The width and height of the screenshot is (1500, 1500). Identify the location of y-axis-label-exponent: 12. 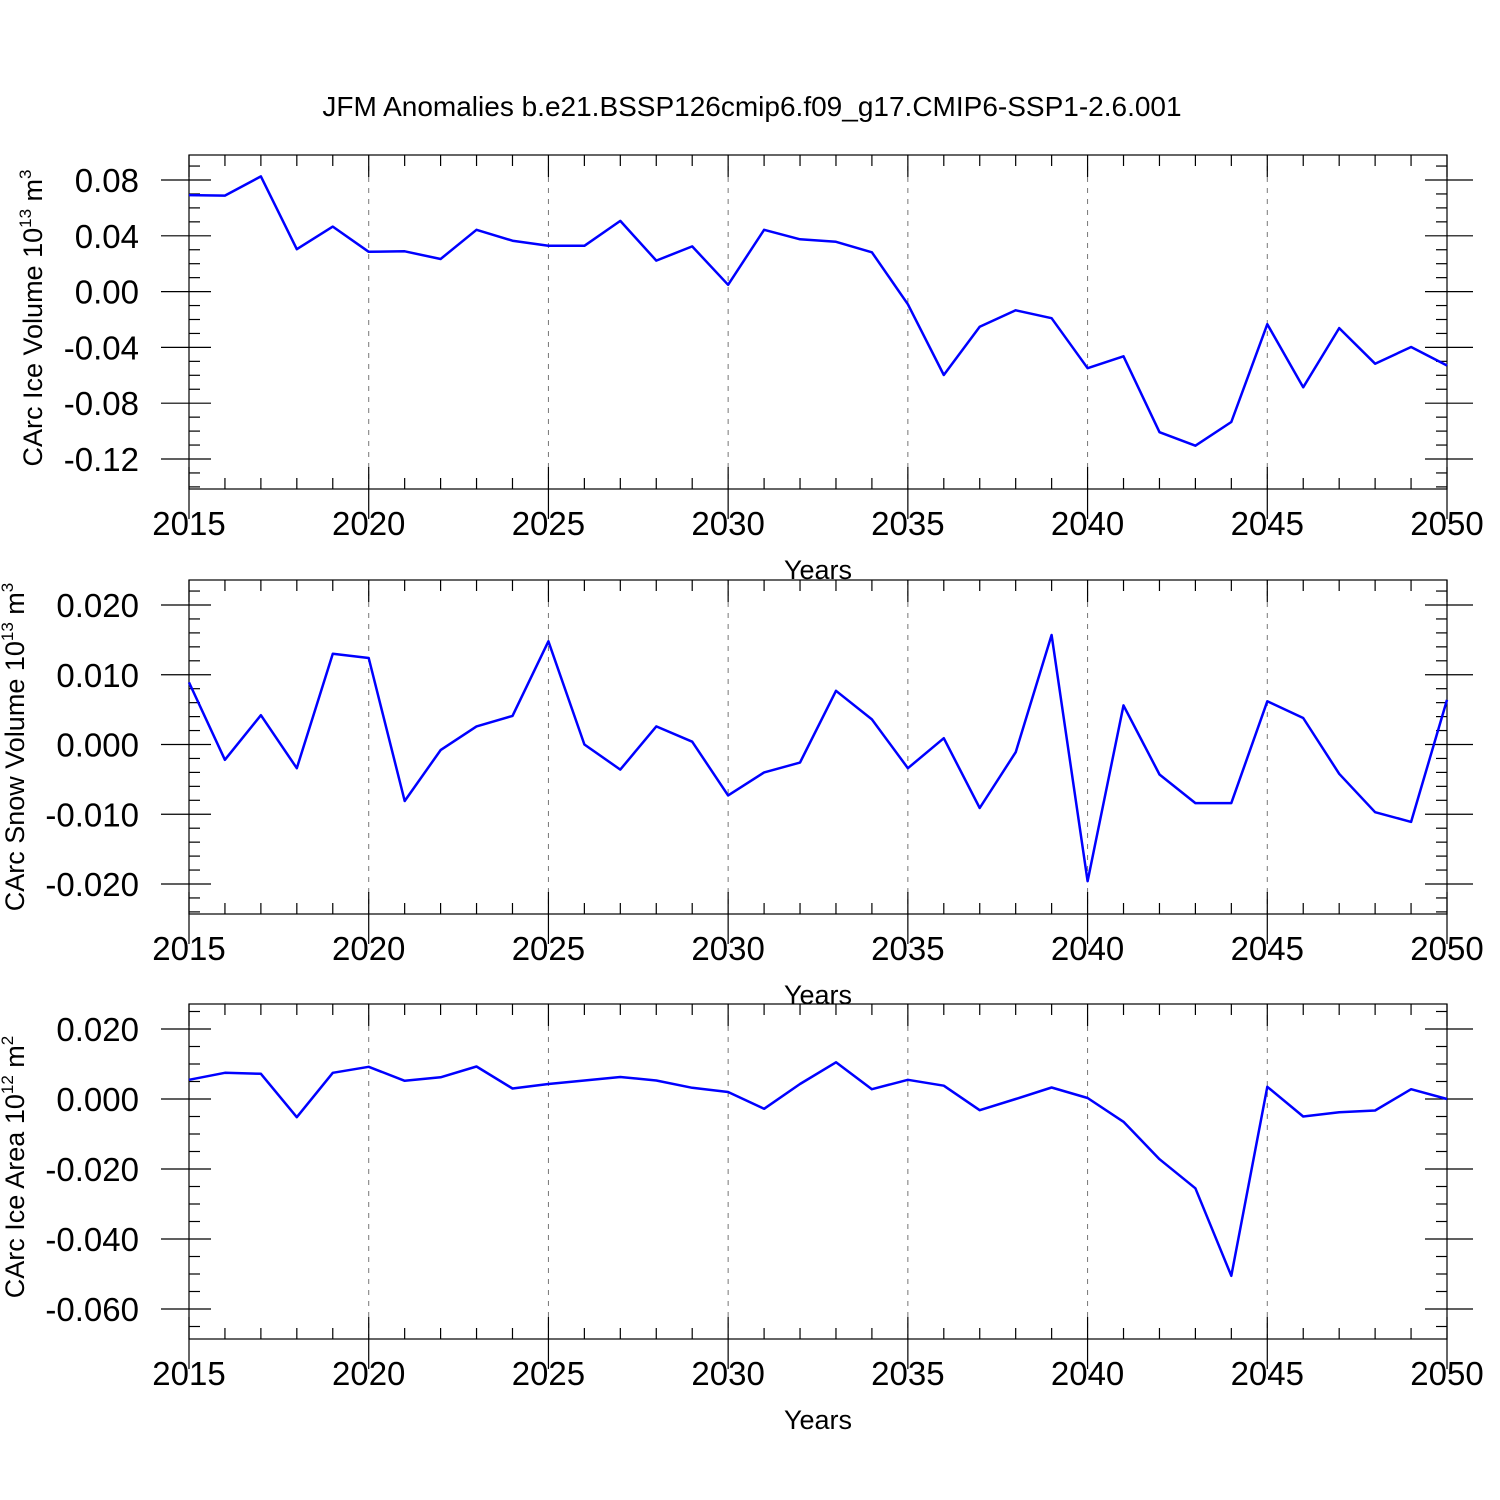
(8, 1084).